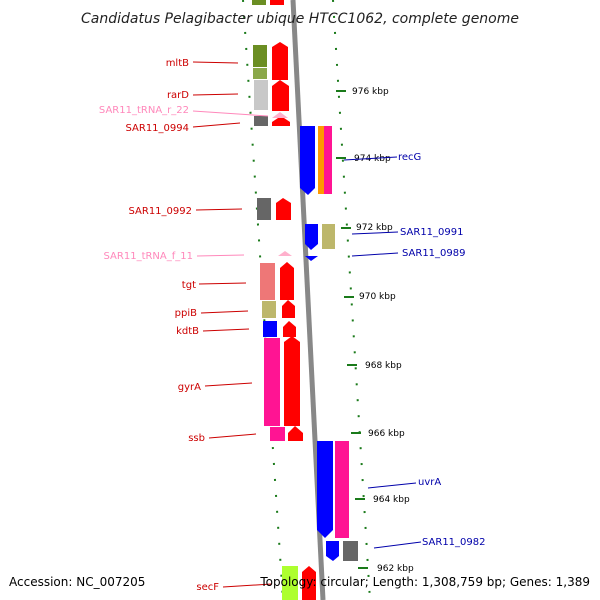 Image resolution: width=600 pixels, height=600 pixels. What do you see at coordinates (261, 95) in the screenshot?
I see `feature-rarD-gray` at bounding box center [261, 95].